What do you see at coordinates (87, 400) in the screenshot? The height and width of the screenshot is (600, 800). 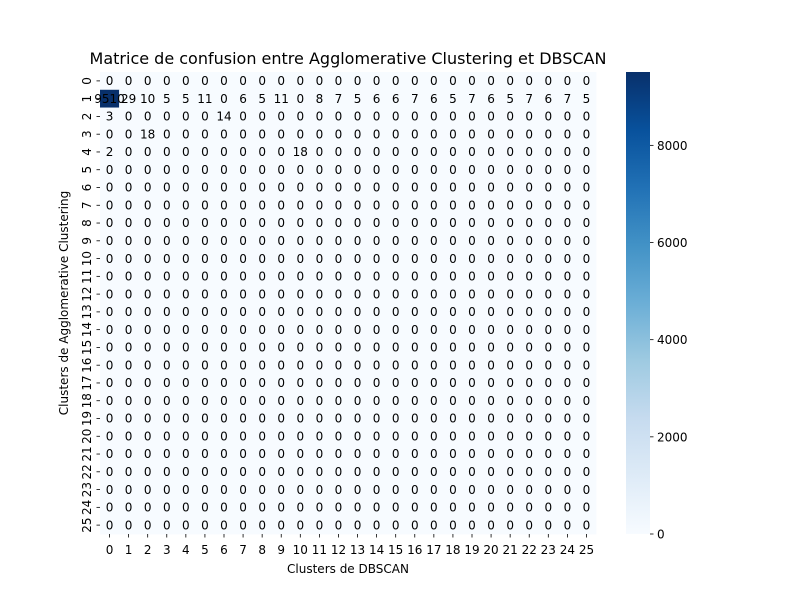 I see `y-tick-label: 18` at bounding box center [87, 400].